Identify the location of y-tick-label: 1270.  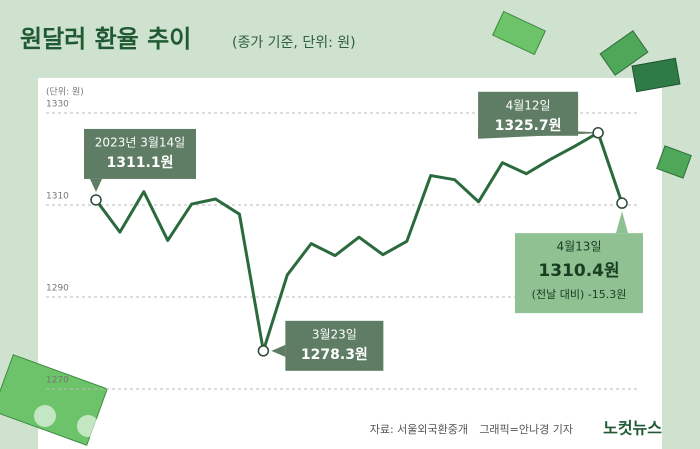
(57, 381).